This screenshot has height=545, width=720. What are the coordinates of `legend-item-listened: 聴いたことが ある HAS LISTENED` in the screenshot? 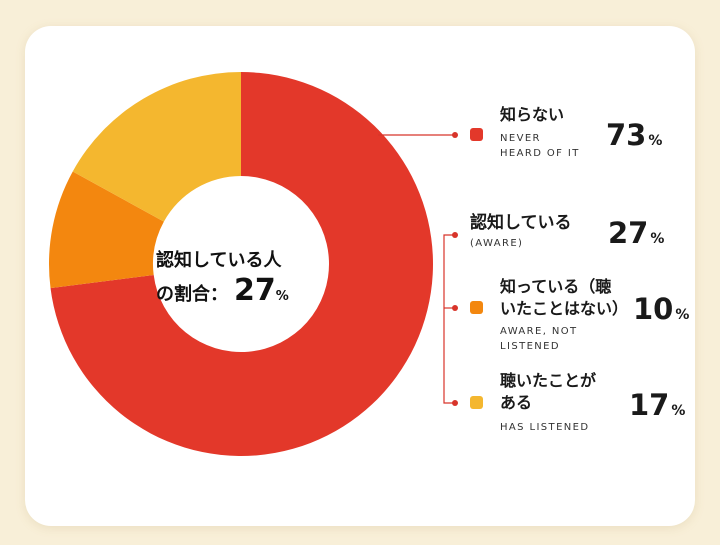 It's located at (548, 402).